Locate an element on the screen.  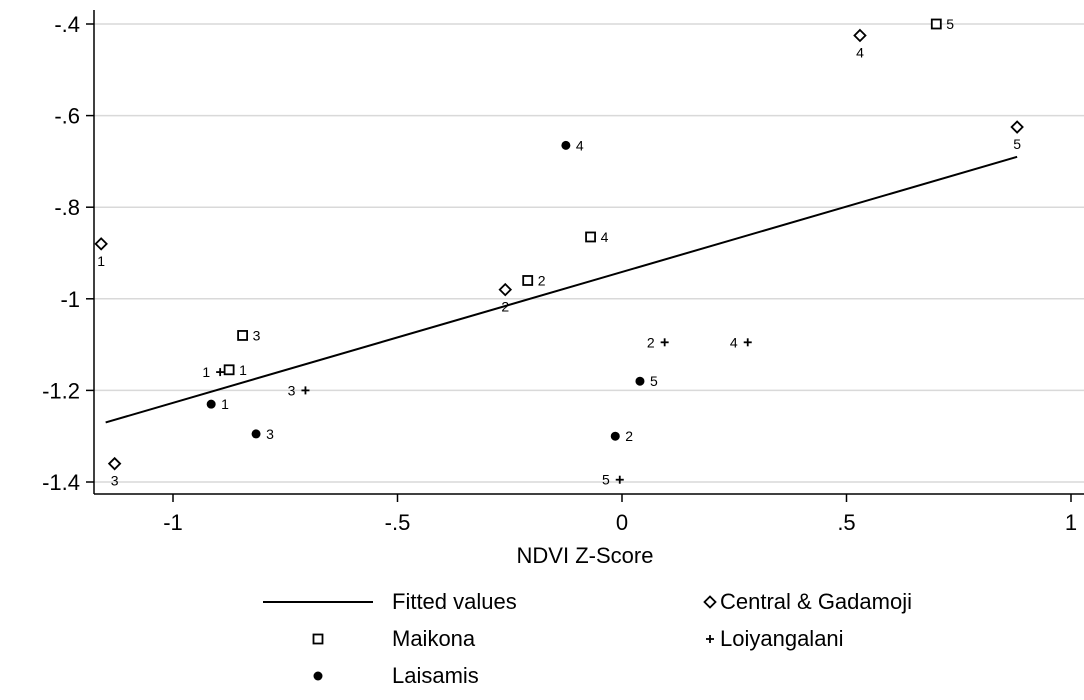
y-tick-label: -1 is located at coordinates (70, 299).